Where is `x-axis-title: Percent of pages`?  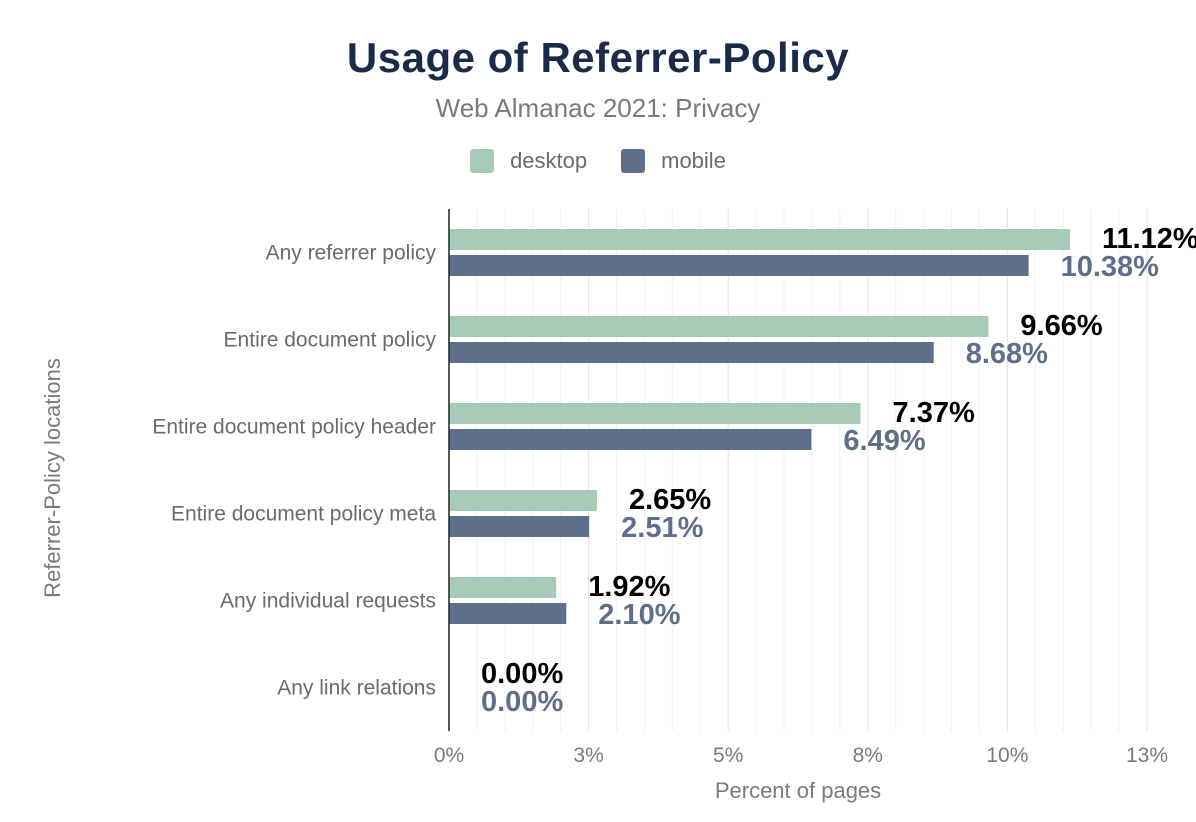
x-axis-title: Percent of pages is located at coordinates (798, 790).